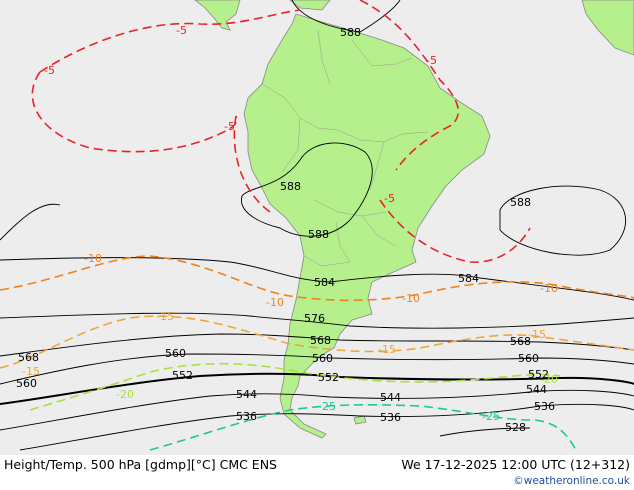 This screenshot has height=490, width=634. What do you see at coordinates (607, 28) in the screenshot?
I see `africa-coast` at bounding box center [607, 28].